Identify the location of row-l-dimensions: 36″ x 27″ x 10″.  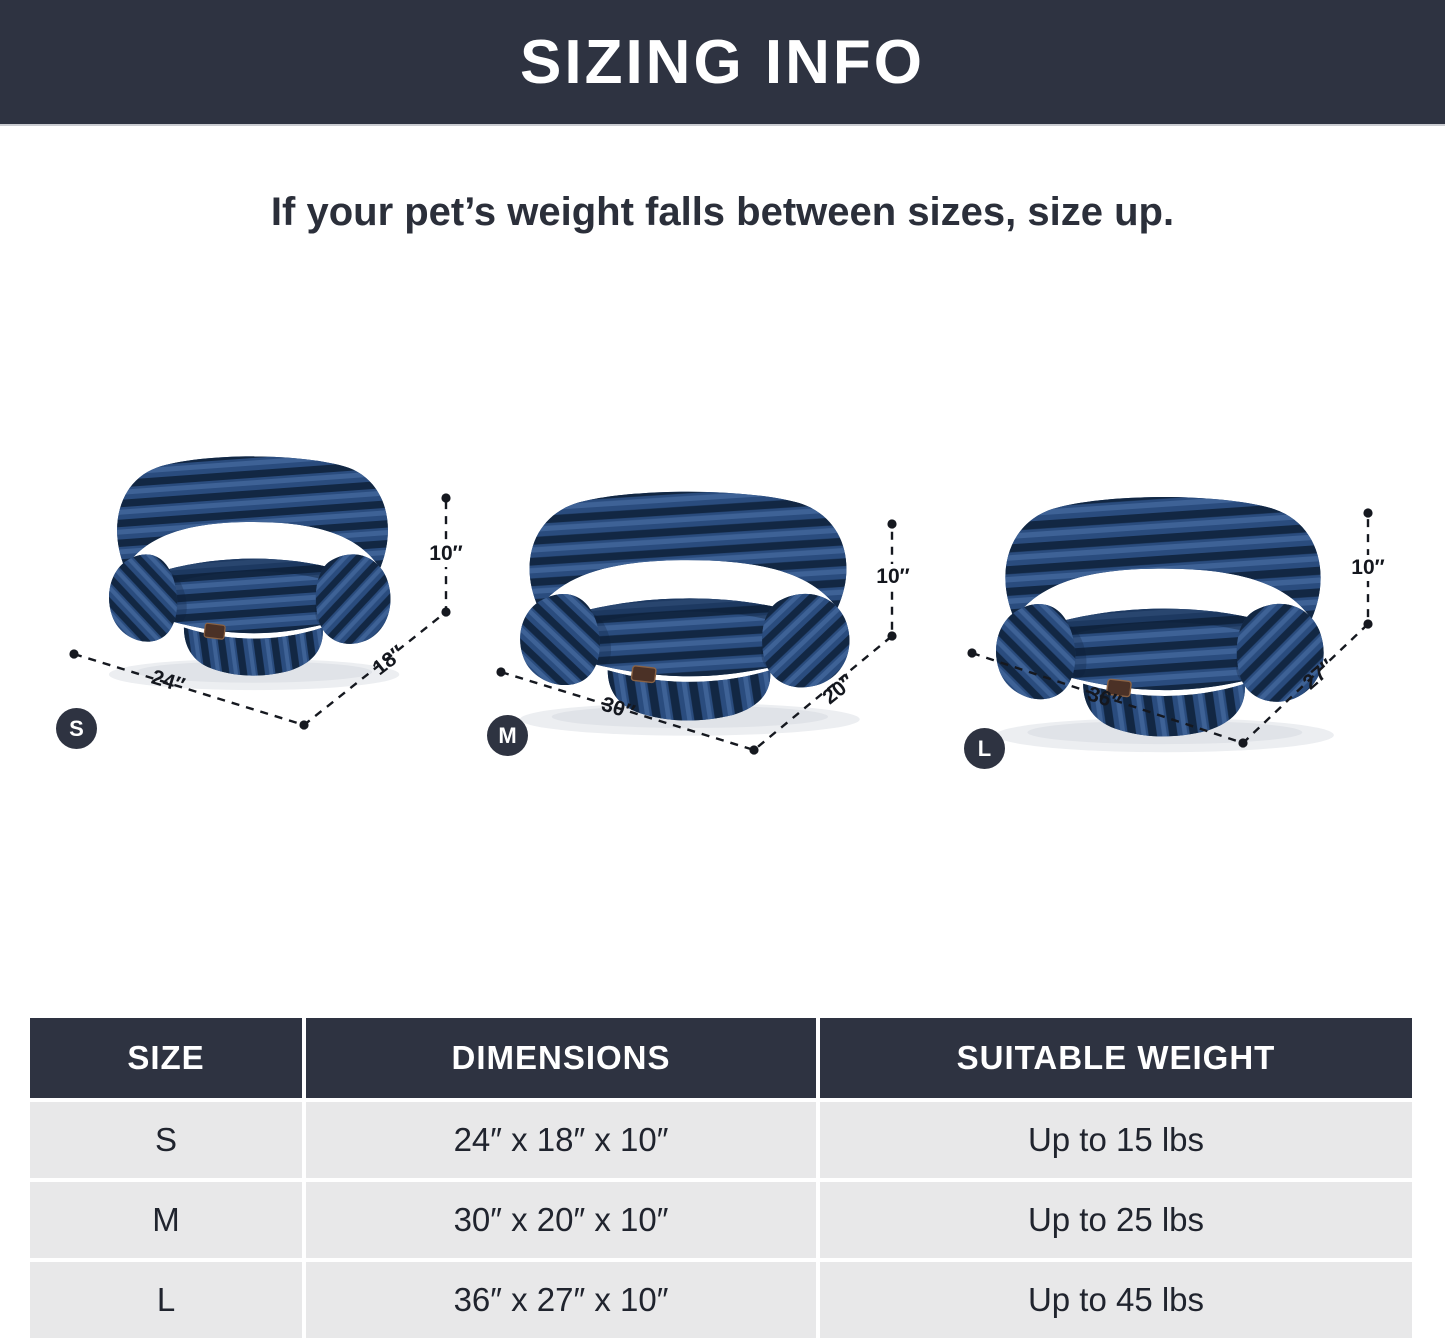
(561, 1300).